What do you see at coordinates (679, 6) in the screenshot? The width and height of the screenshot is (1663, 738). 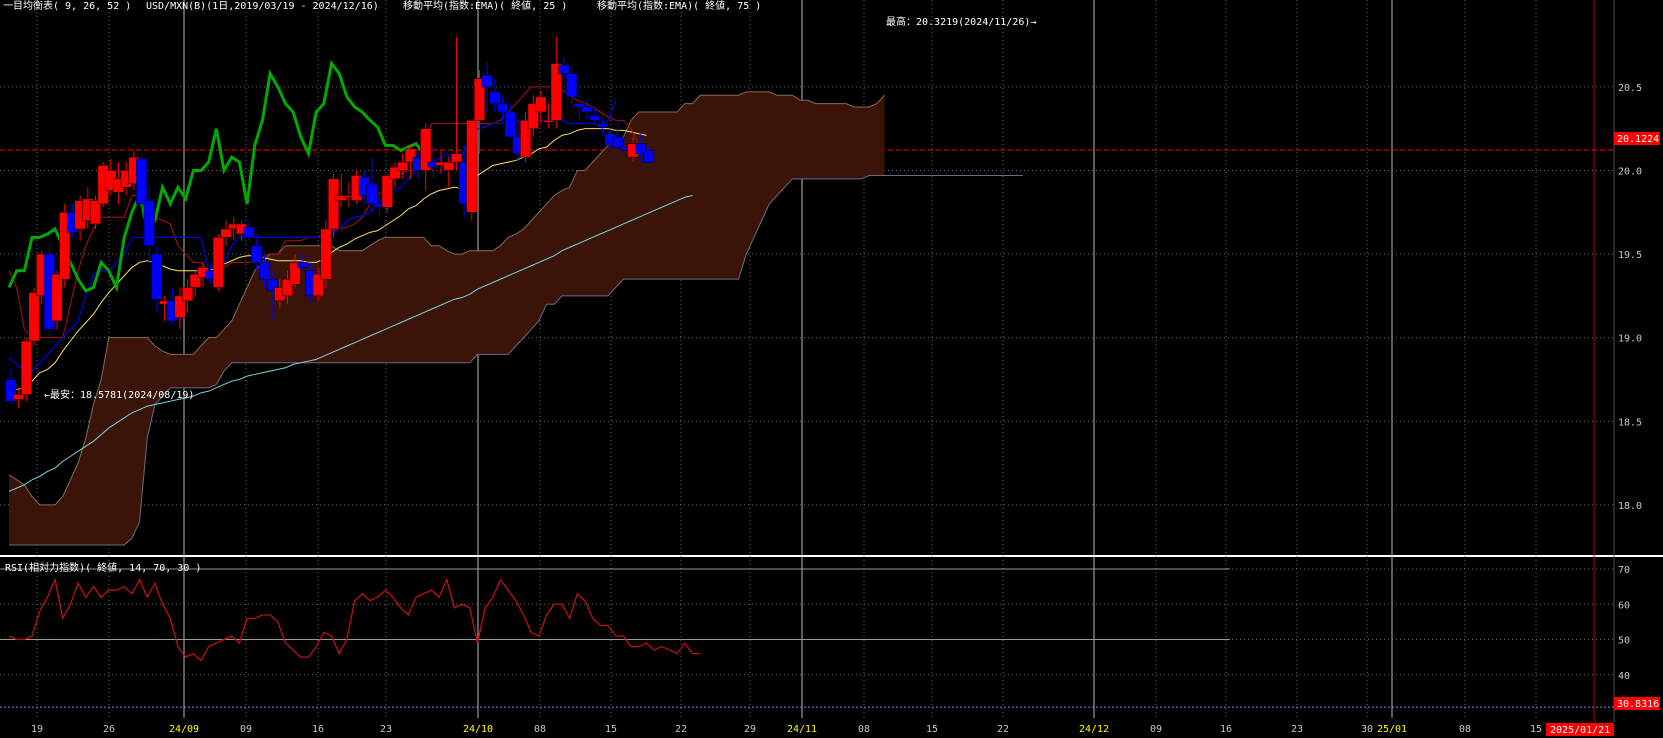 I see `header-ema75: 移動平均(指数:EMA)( 終値, 75 )` at bounding box center [679, 6].